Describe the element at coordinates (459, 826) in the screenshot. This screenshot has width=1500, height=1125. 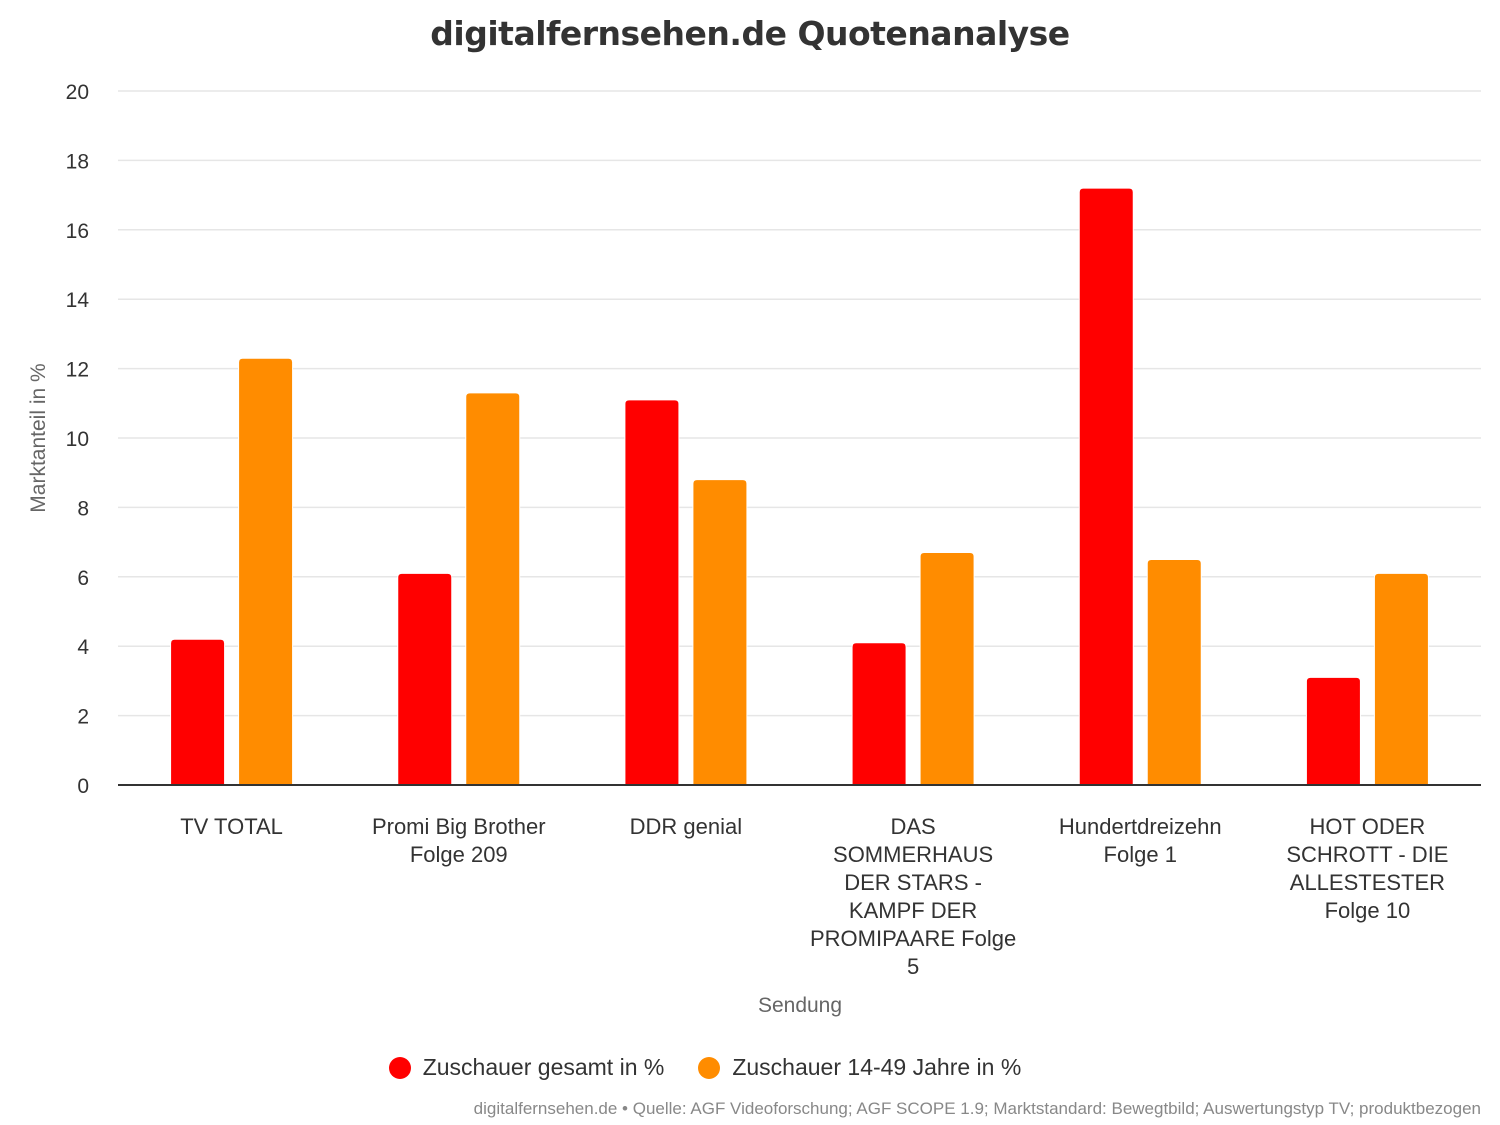
I see `x-tick-label-line: Promi Big Brother` at that location.